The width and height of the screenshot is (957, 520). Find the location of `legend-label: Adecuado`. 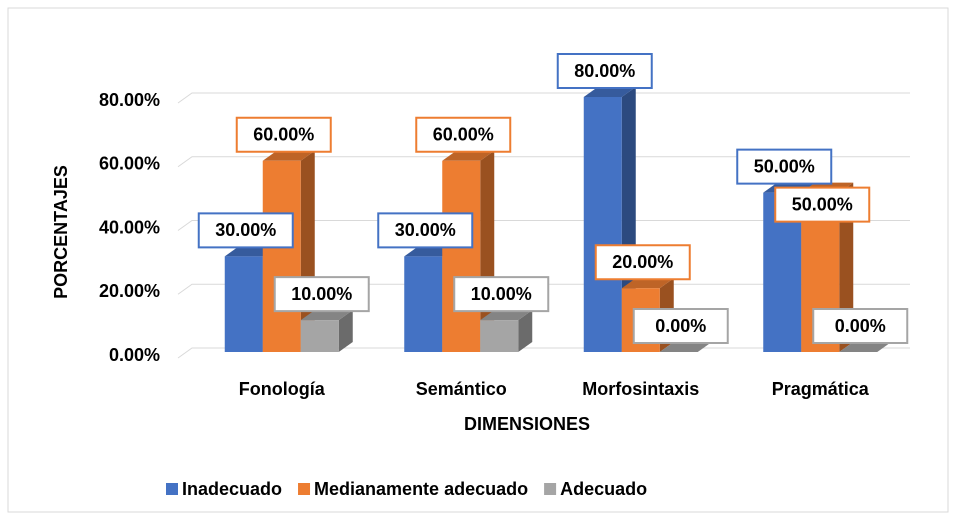

legend-label: Adecuado is located at coordinates (603, 489).